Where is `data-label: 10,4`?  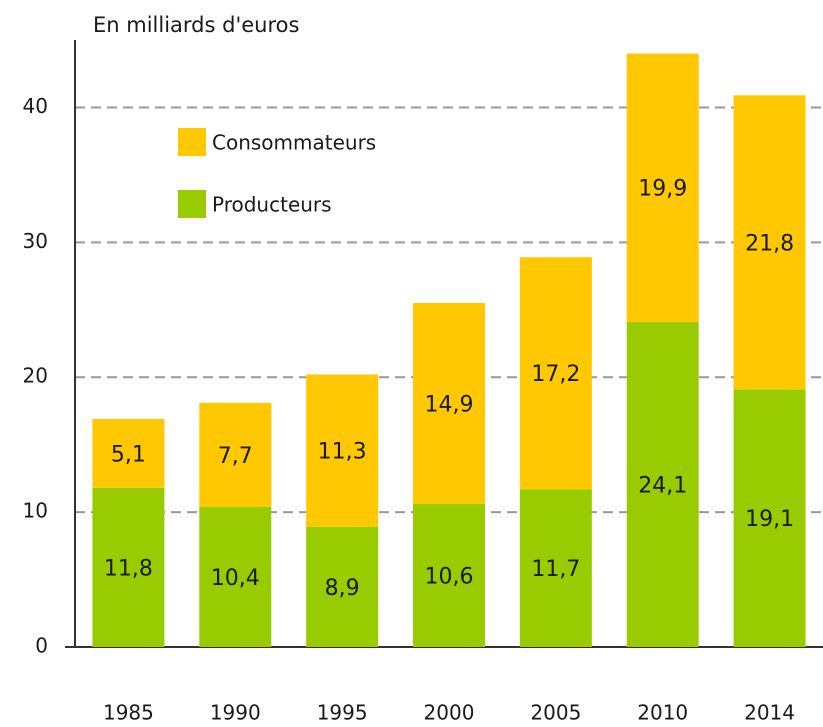
data-label: 10,4 is located at coordinates (235, 578).